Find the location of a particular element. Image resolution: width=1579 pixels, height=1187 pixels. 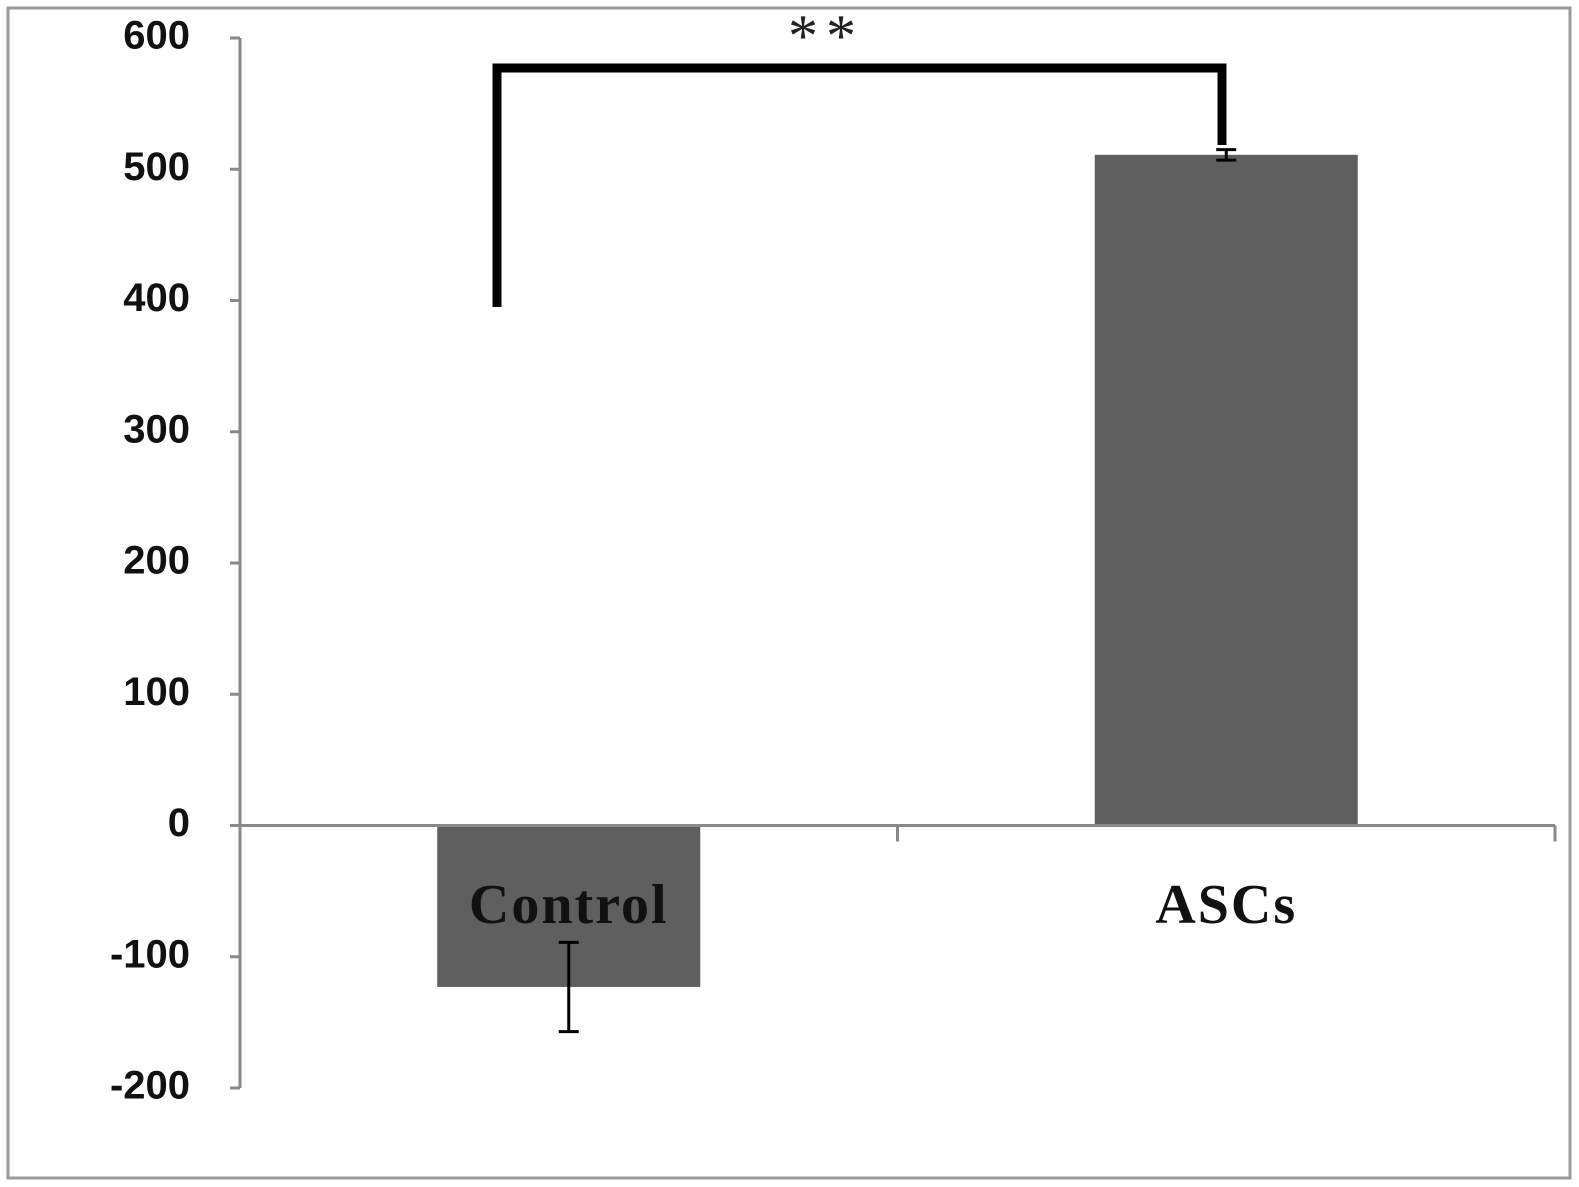

x-tick-label: Control is located at coordinates (569, 905).